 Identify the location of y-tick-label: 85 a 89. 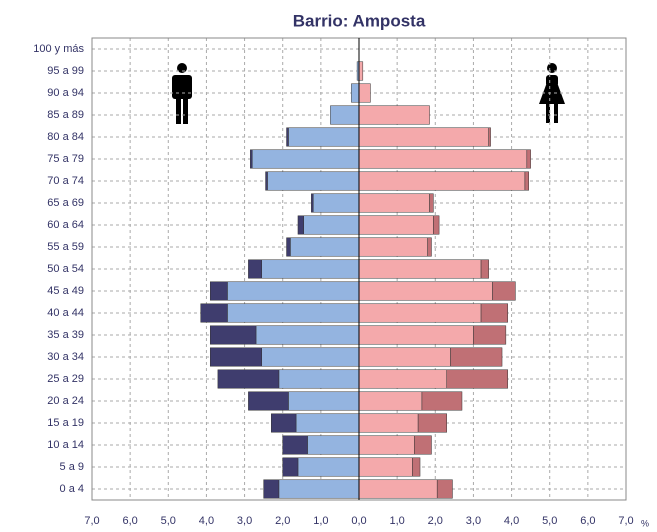
(65, 115).